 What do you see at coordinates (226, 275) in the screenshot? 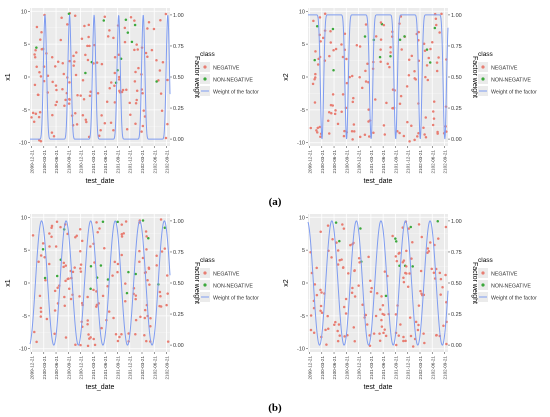
I see `legend-label: NEGATIVE` at bounding box center [226, 275].